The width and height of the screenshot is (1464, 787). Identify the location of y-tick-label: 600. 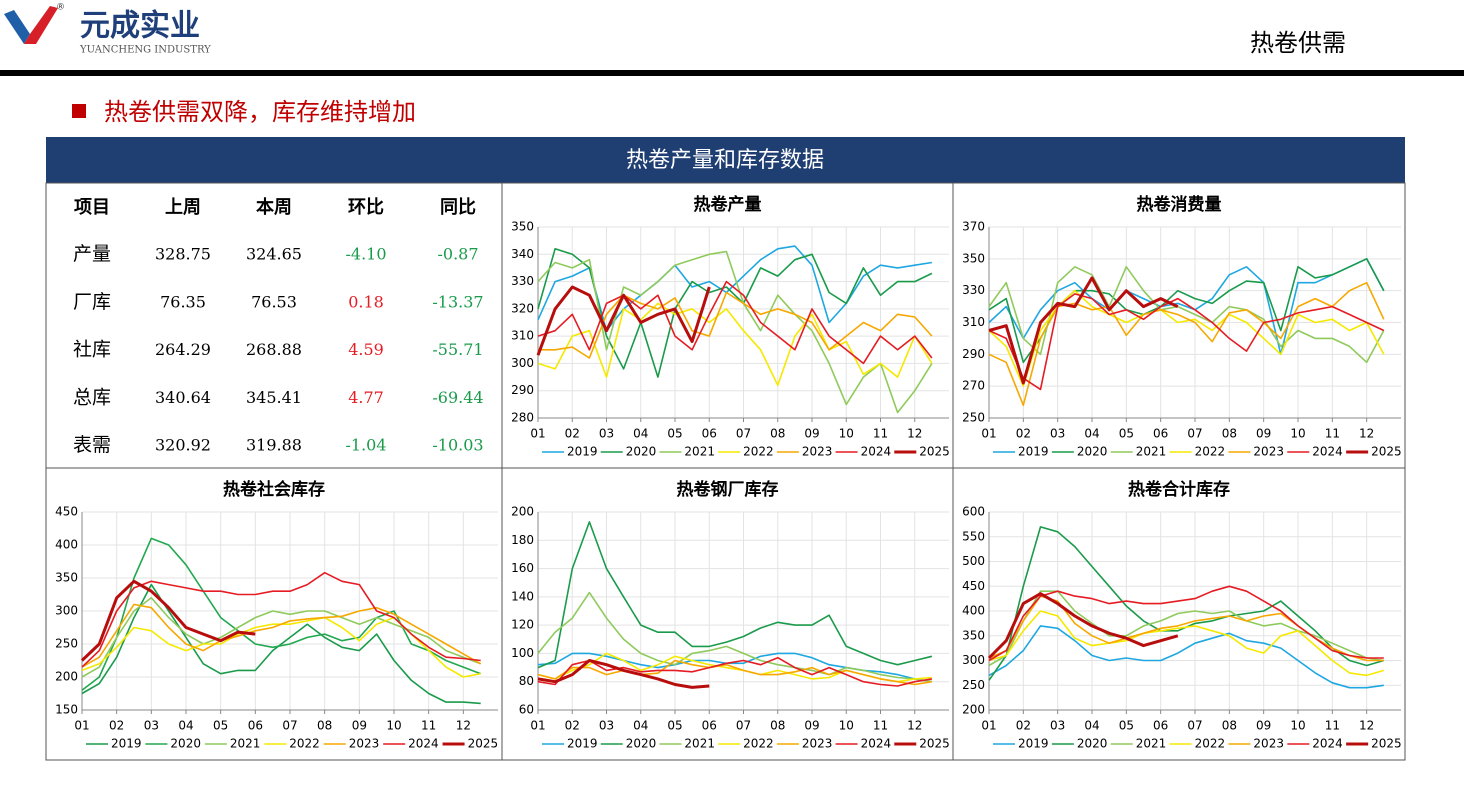
(973, 512).